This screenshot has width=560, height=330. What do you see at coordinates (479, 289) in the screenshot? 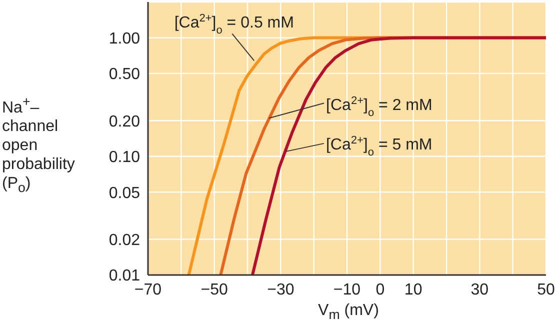
I see `x-tick-label: 30` at bounding box center [479, 289].